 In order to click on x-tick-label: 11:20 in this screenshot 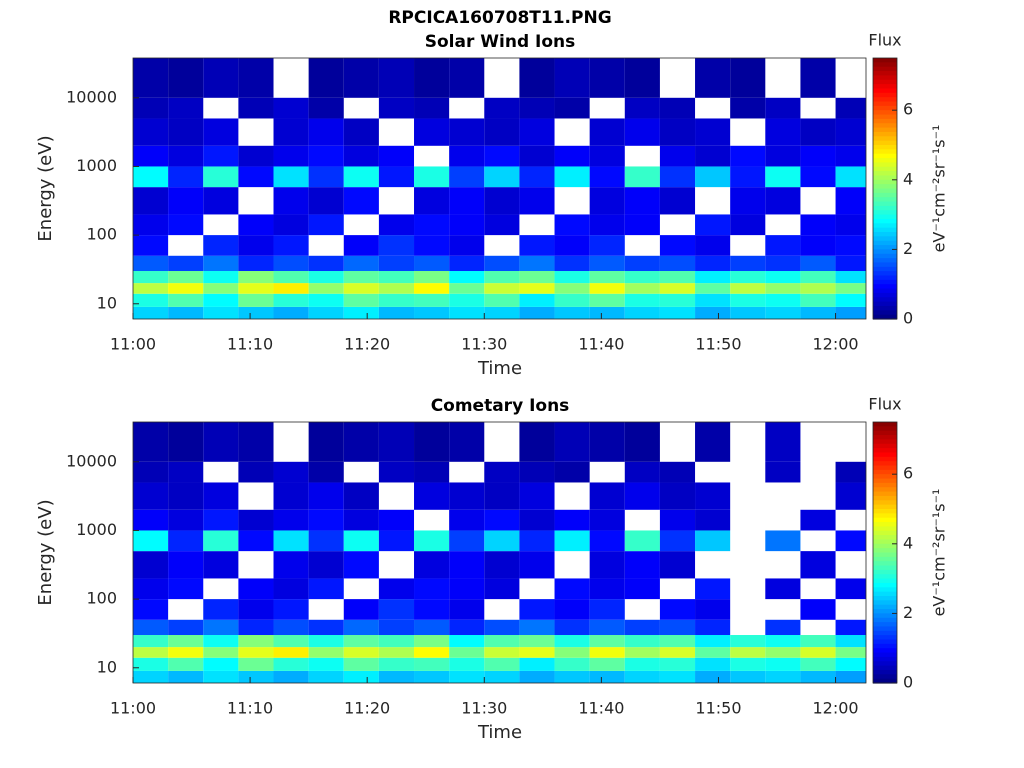, I will do `click(367, 344)`.